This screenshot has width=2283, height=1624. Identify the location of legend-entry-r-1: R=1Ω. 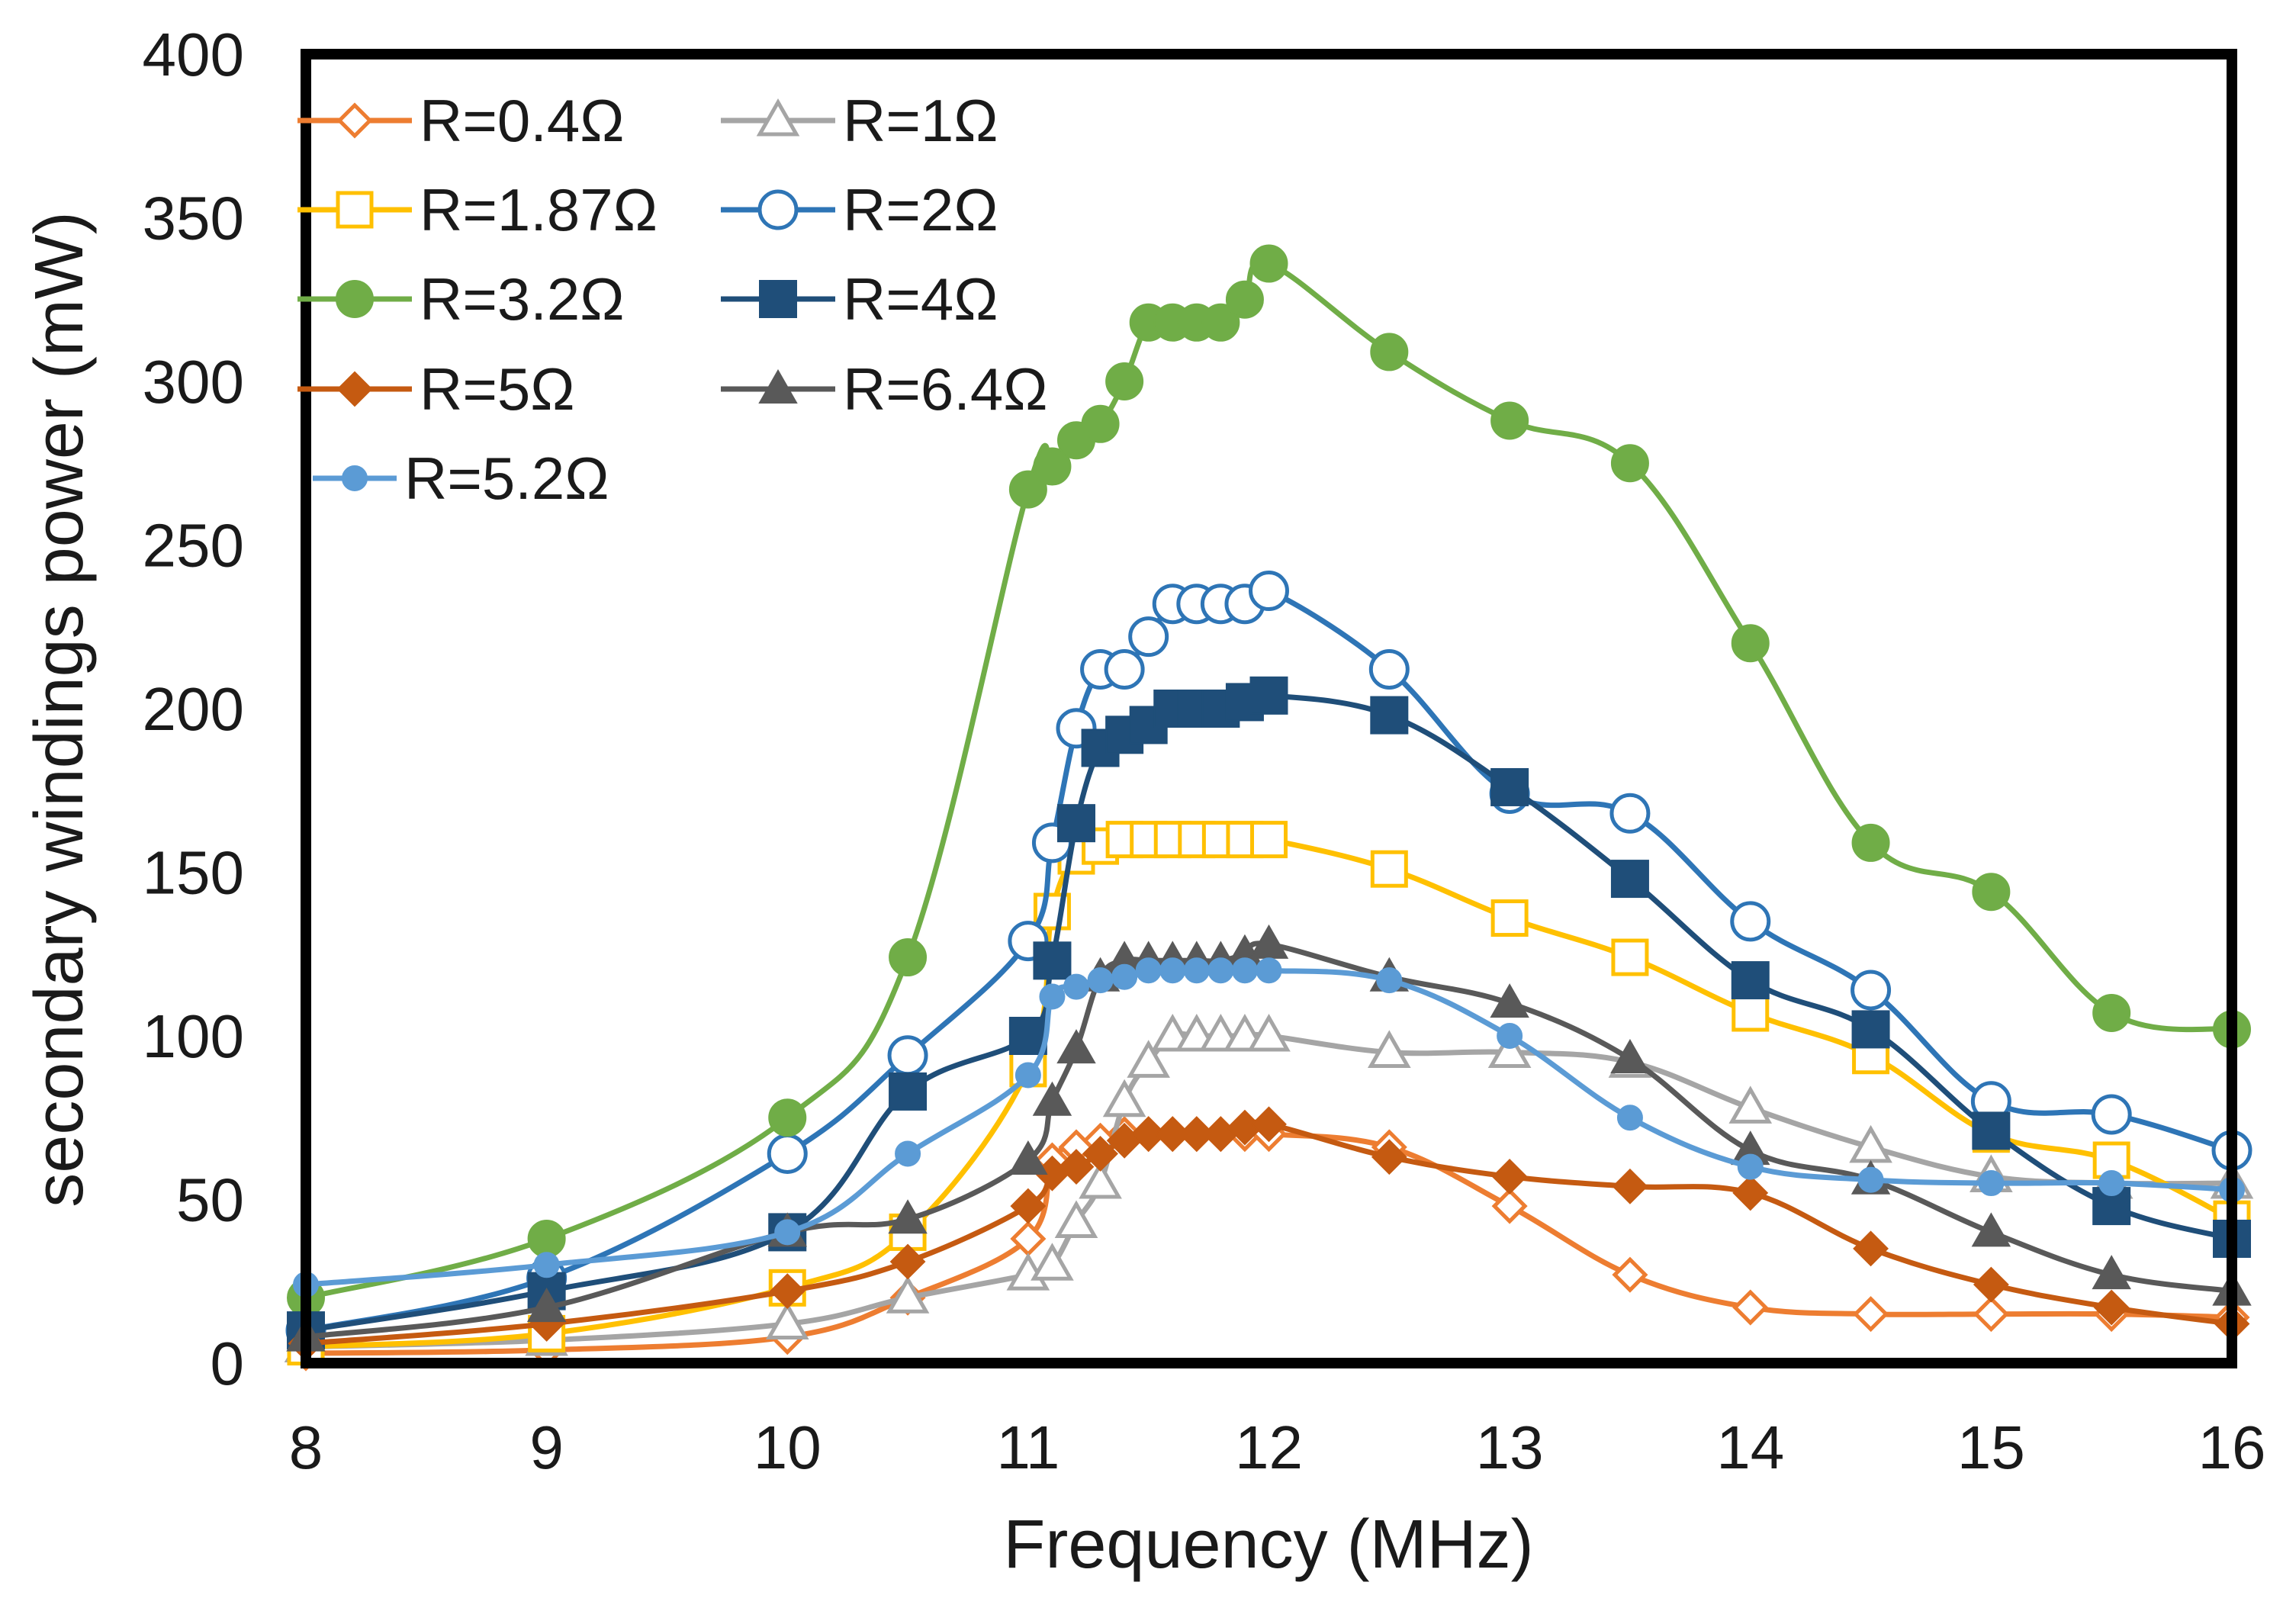
(859, 120).